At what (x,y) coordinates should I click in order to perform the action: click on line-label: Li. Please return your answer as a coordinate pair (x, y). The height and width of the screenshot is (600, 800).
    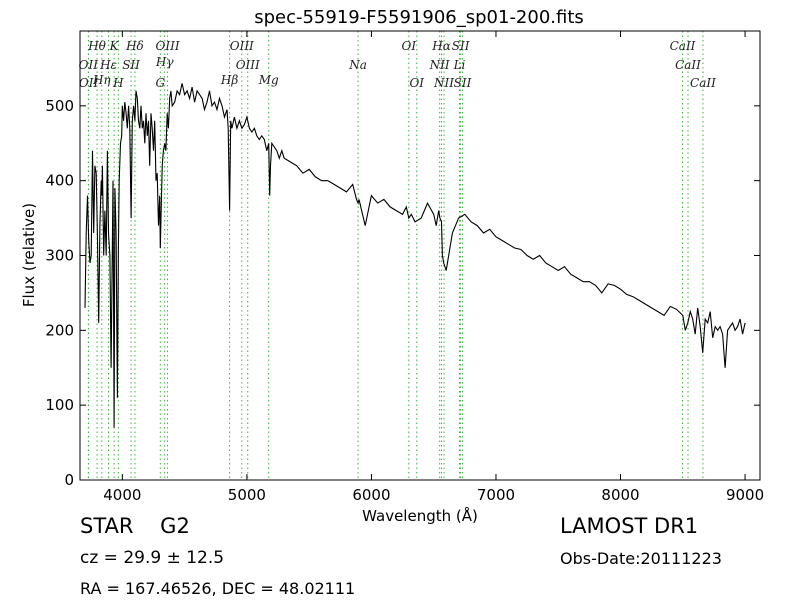
    Looking at the image, I should click on (459, 65).